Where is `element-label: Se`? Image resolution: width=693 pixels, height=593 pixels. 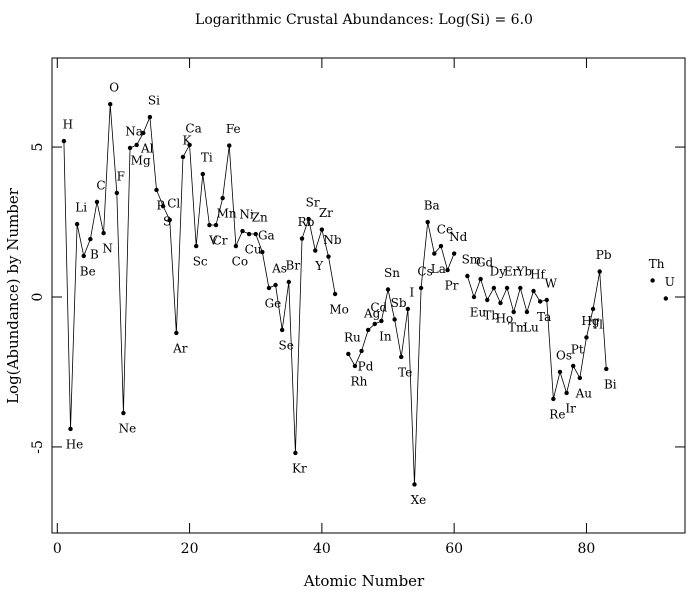 element-label: Se is located at coordinates (286, 345).